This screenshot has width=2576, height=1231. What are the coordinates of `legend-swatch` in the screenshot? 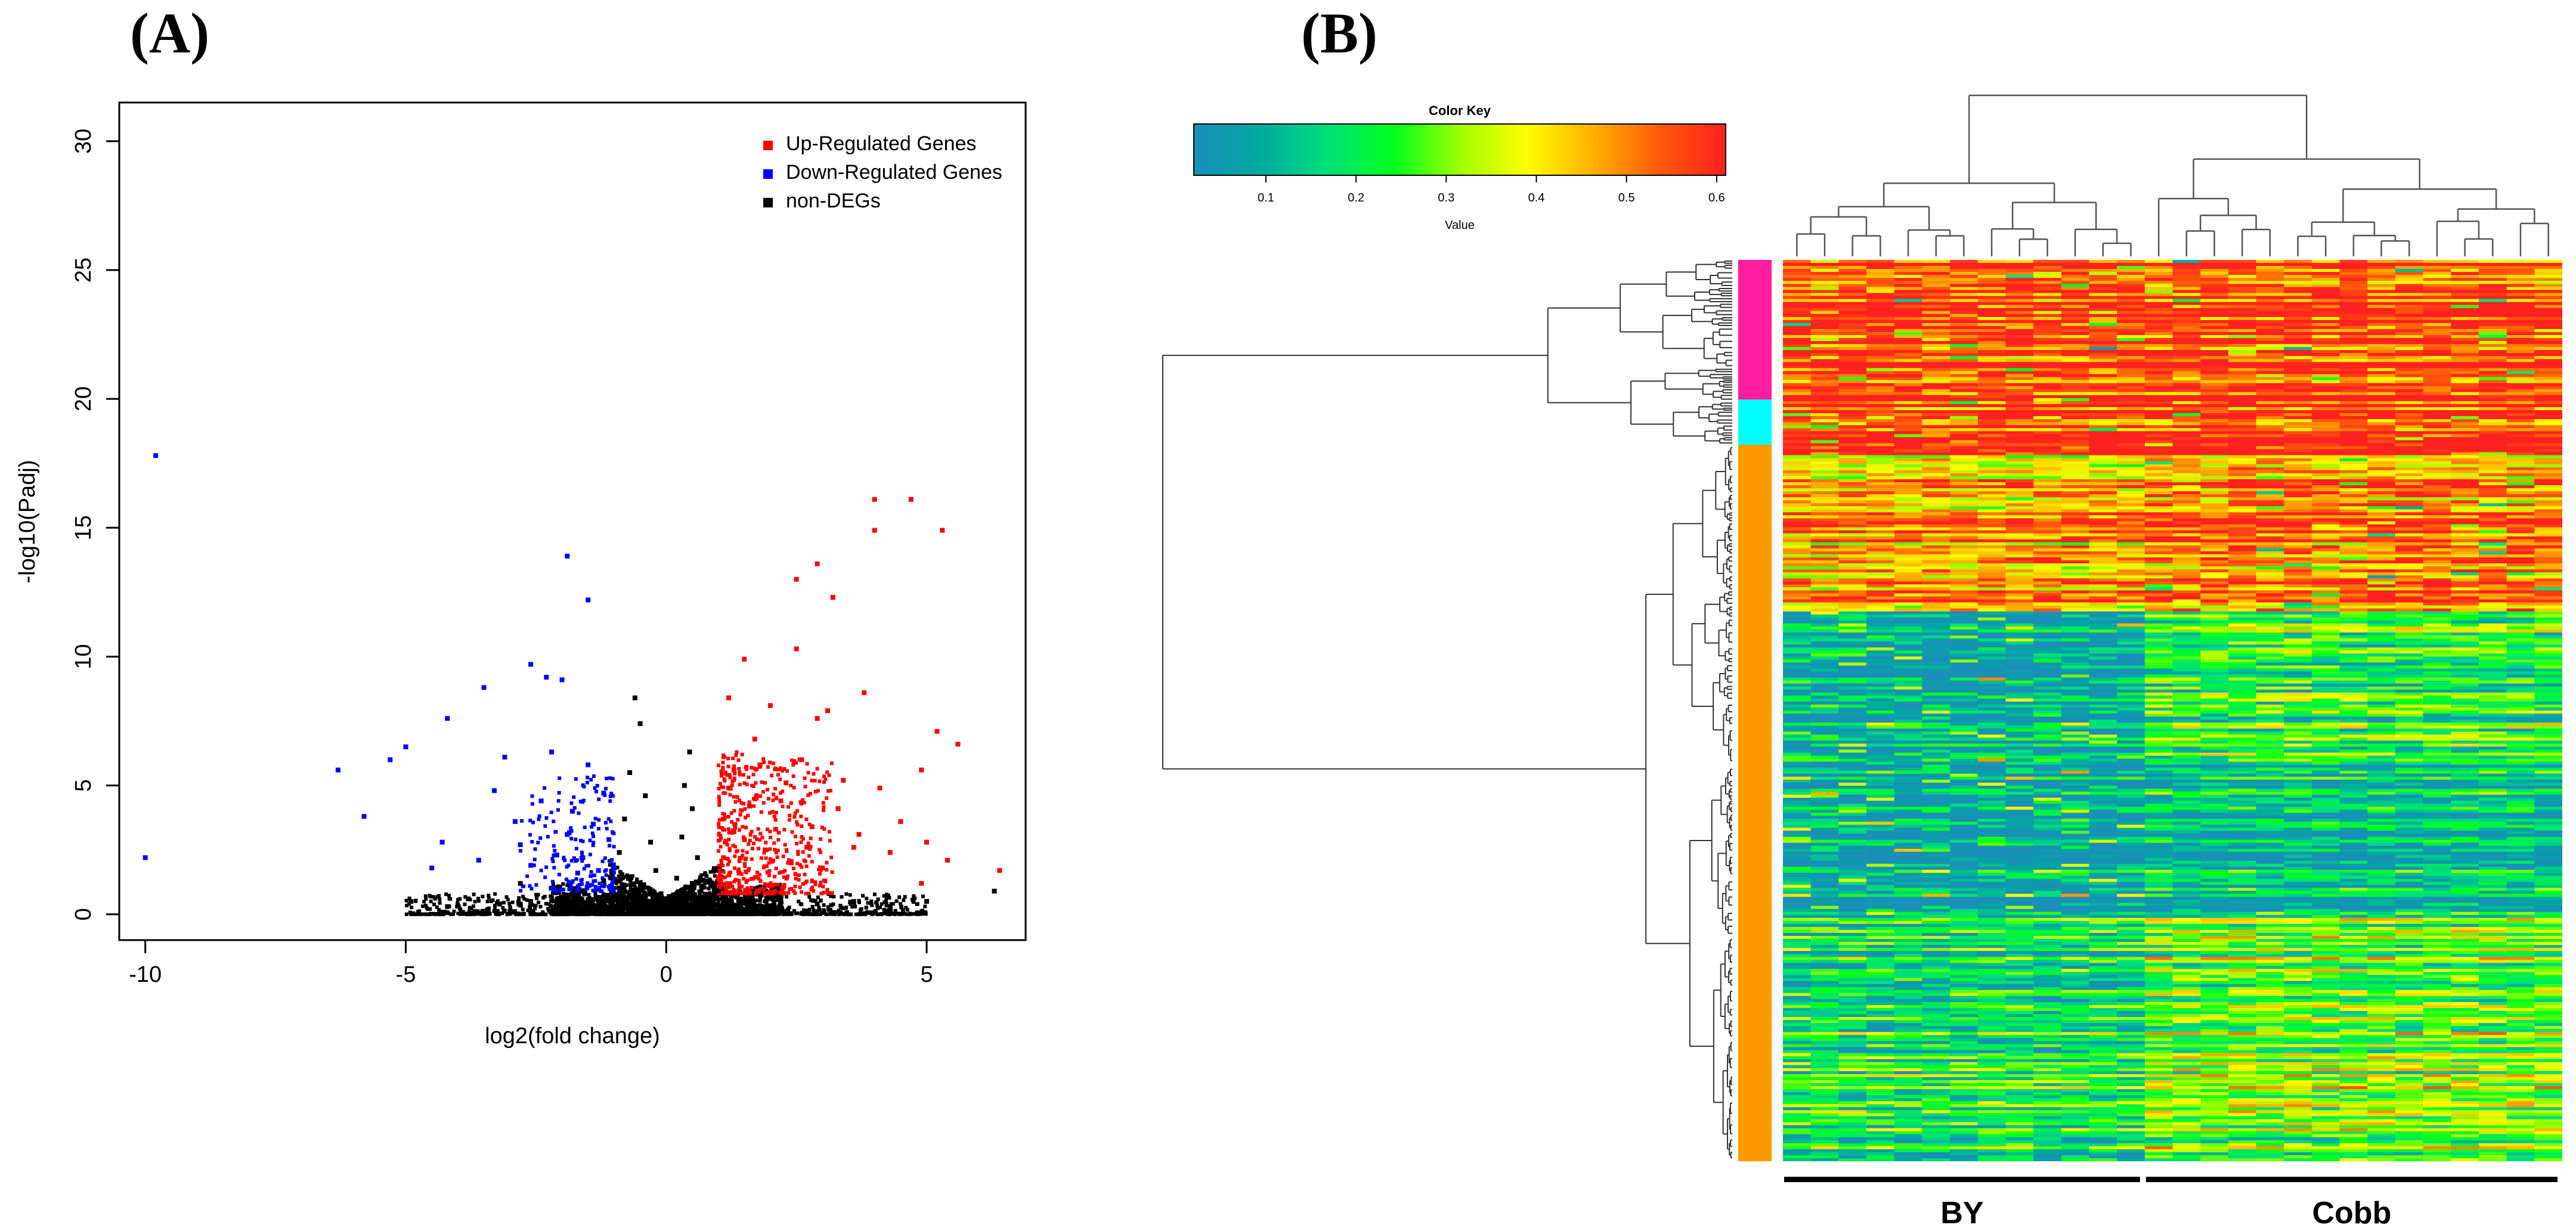 It's located at (768, 202).